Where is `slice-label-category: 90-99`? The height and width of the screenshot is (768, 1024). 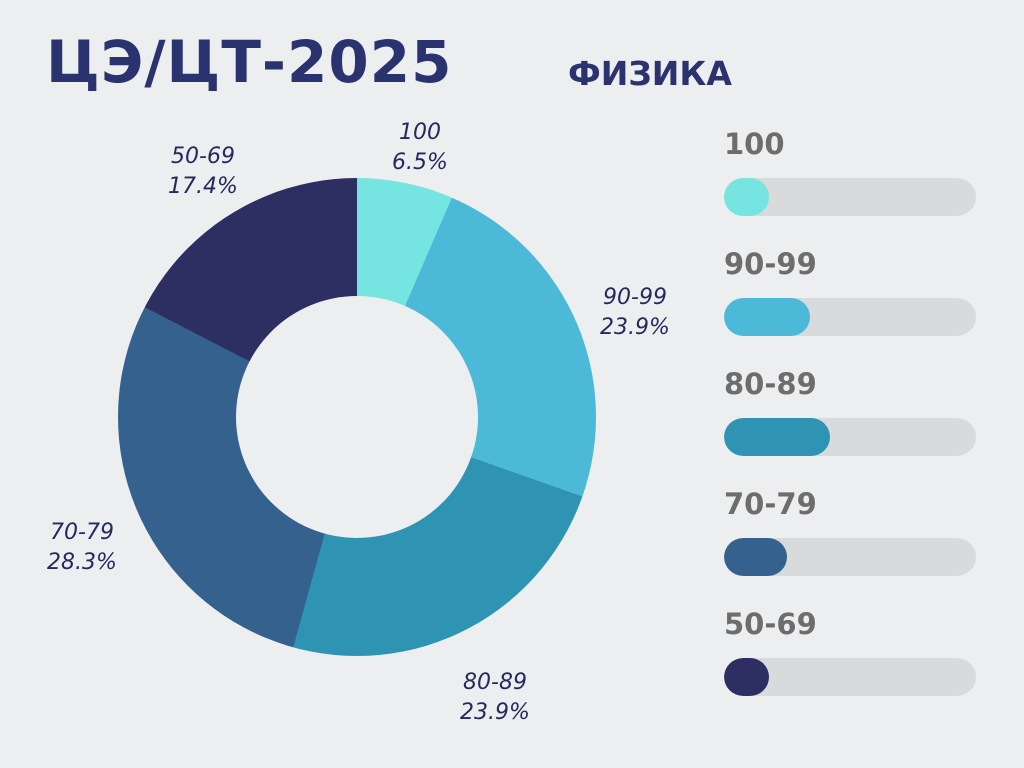 slice-label-category: 90-99 is located at coordinates (635, 297).